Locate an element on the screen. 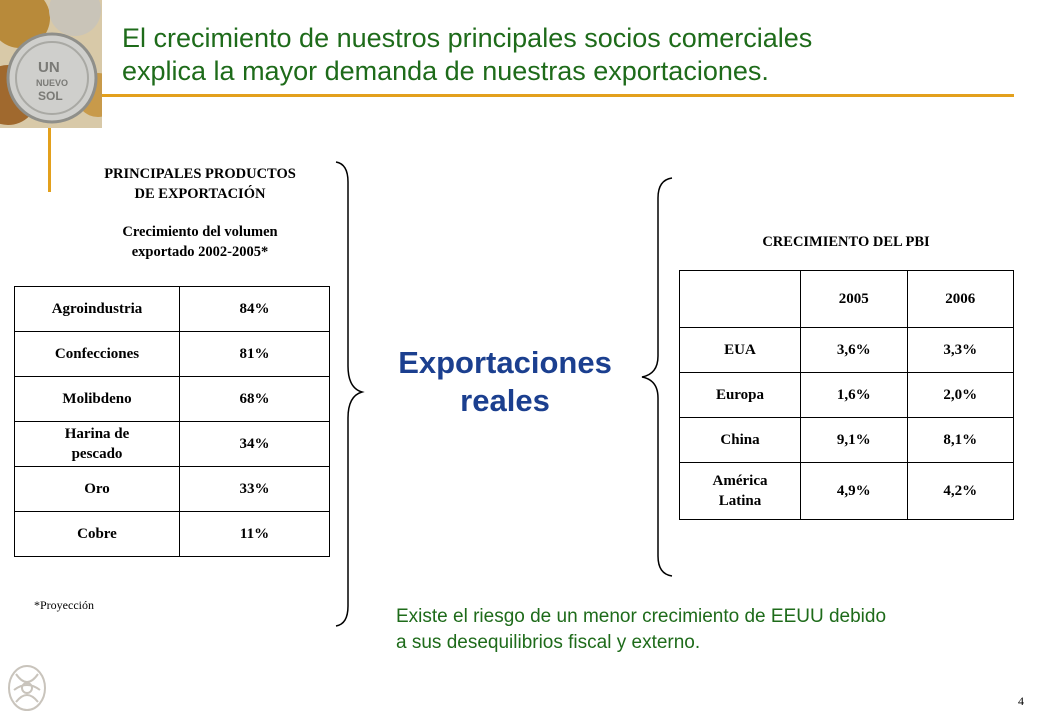  value-cell: 8,1% is located at coordinates (960, 440).